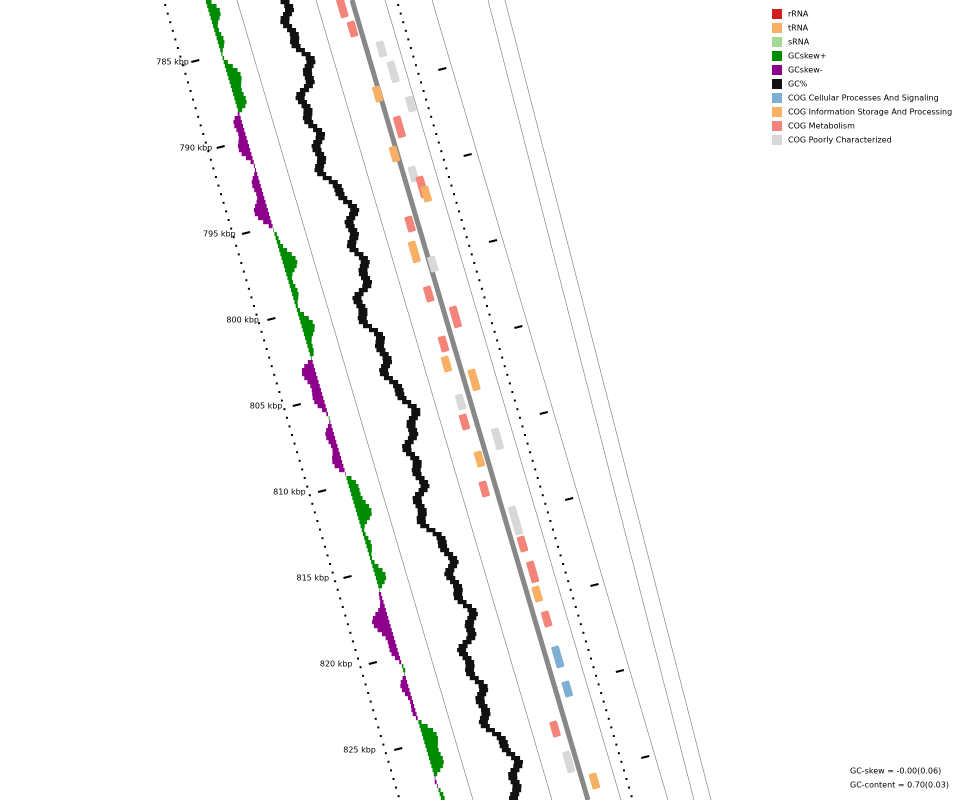  I want to click on major-tick, so click(442, 69).